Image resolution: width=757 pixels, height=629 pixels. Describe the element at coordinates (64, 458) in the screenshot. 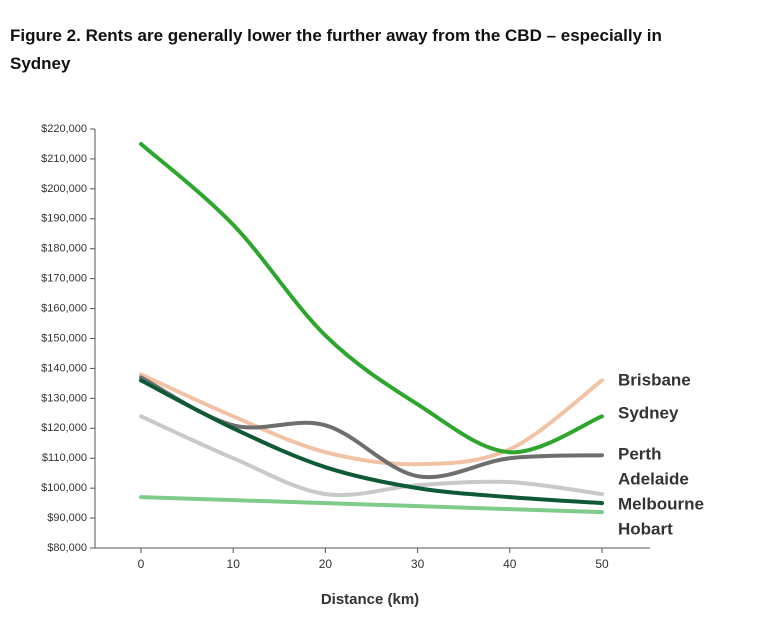

I see `y-tick-label: $110,000` at that location.